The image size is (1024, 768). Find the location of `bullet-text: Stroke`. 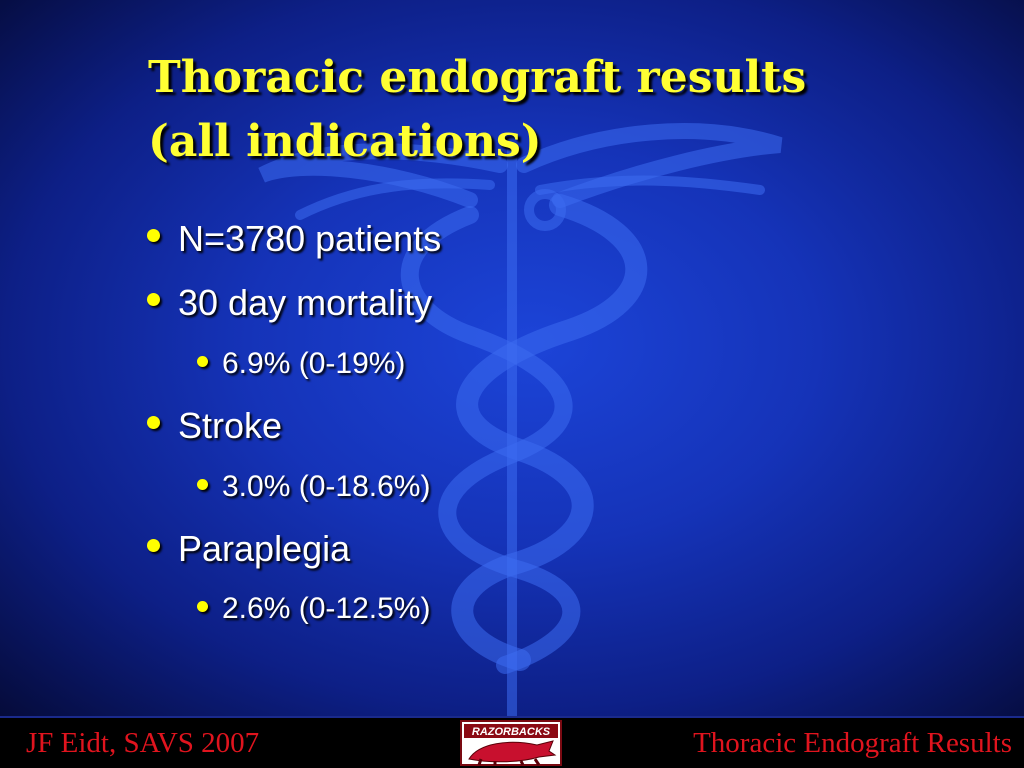

bullet-text: Stroke is located at coordinates (230, 425).